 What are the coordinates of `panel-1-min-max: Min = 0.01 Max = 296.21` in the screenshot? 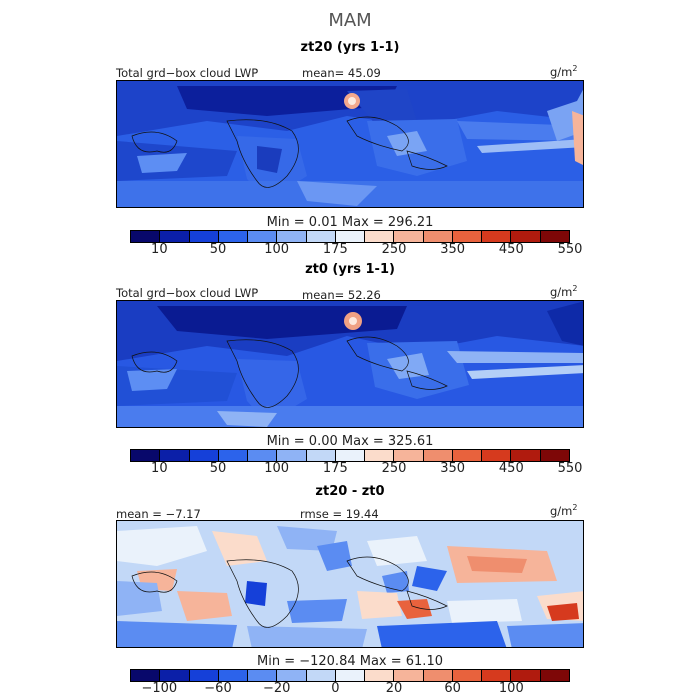 It's located at (350, 222).